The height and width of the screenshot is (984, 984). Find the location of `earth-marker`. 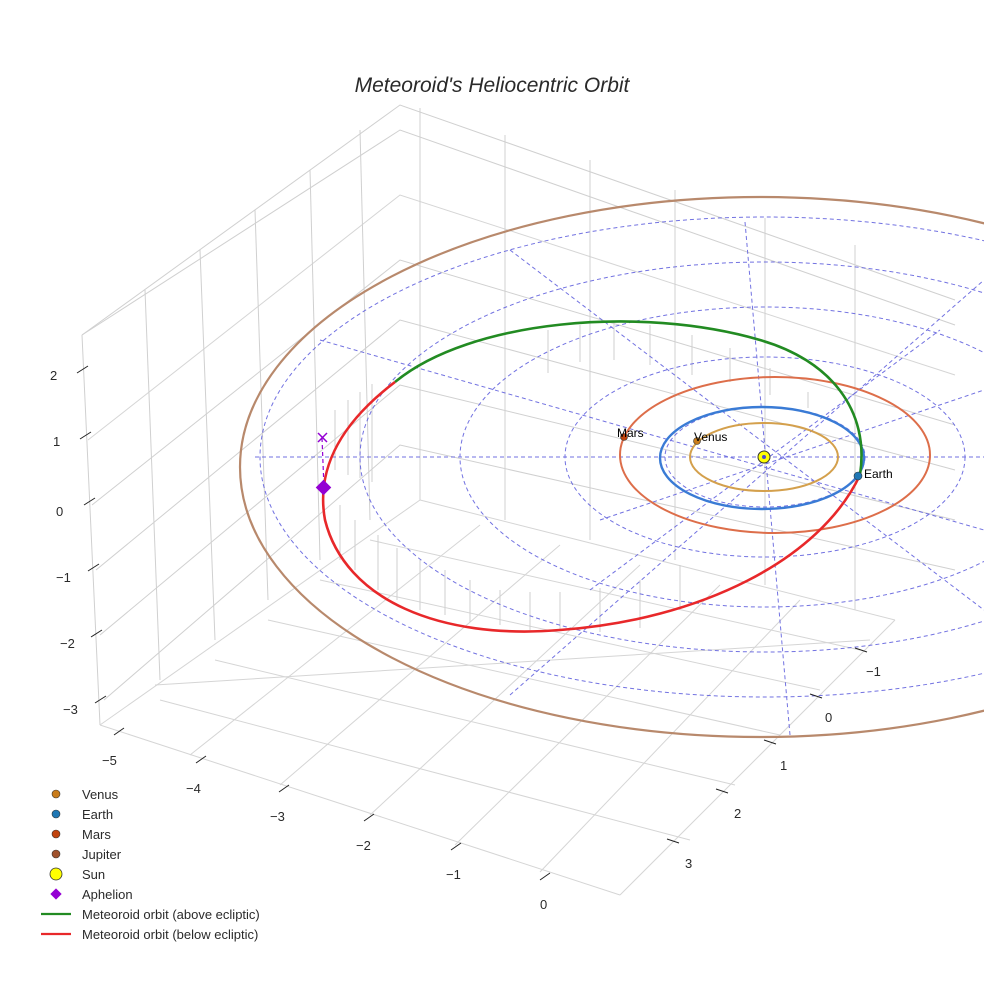

earth-marker is located at coordinates (858, 476).